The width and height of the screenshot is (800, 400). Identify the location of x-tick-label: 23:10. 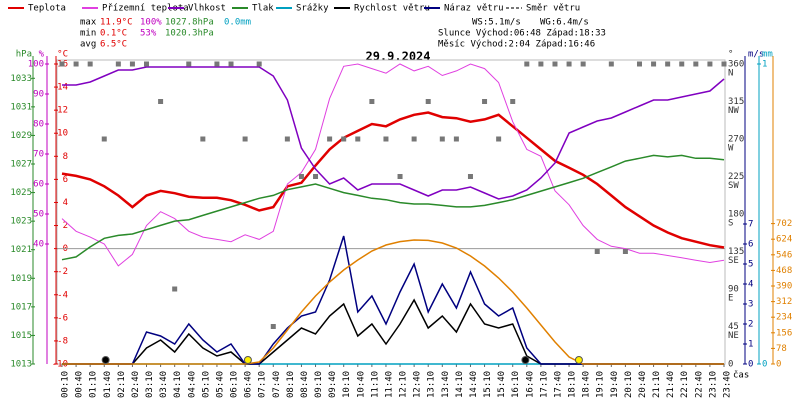
(713, 384).